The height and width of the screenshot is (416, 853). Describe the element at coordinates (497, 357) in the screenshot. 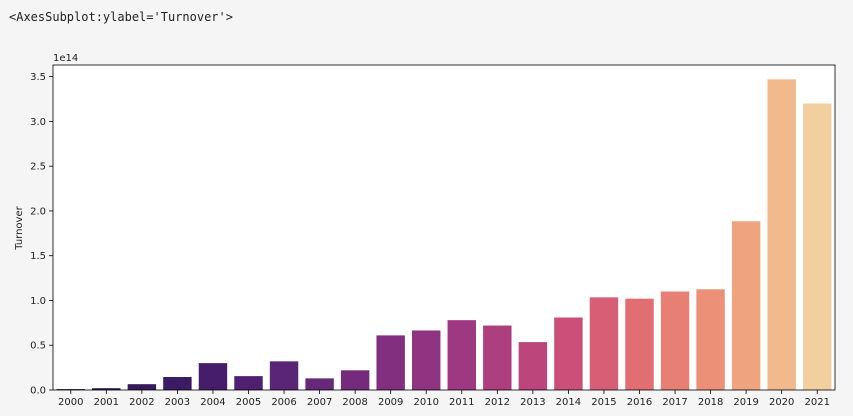

I see `bar-2012` at that location.